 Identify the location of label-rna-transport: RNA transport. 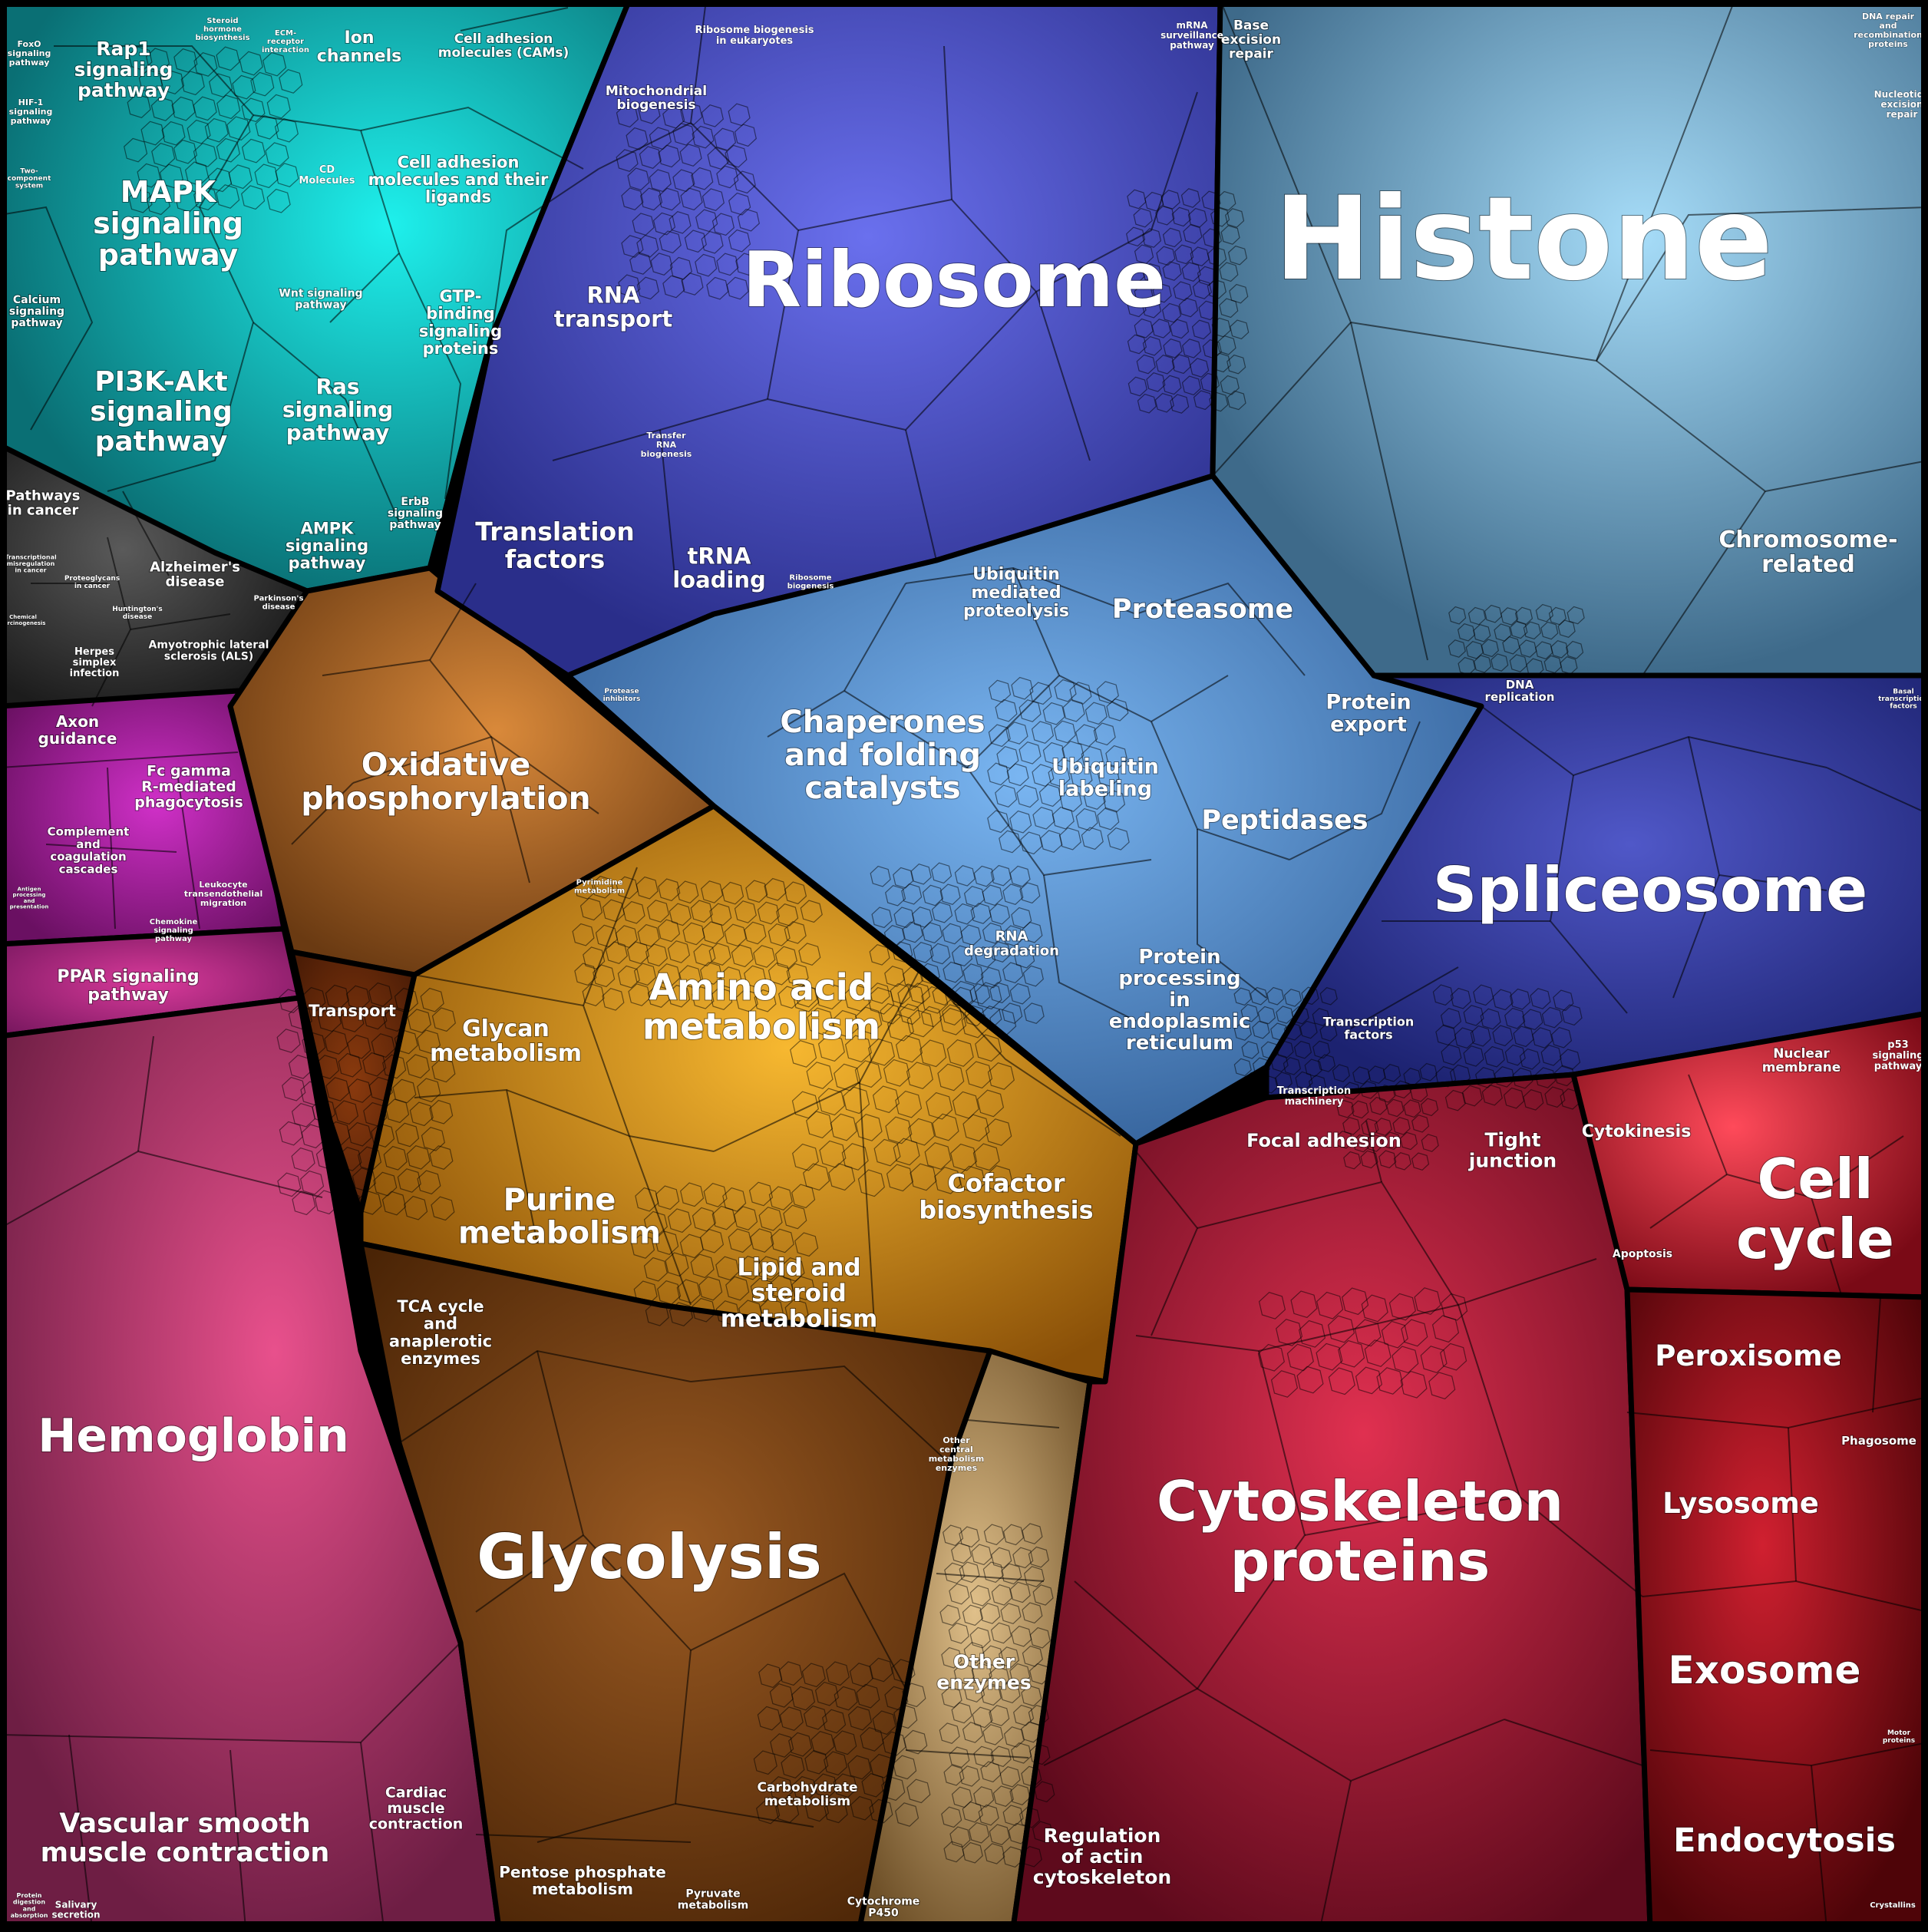
(614, 307).